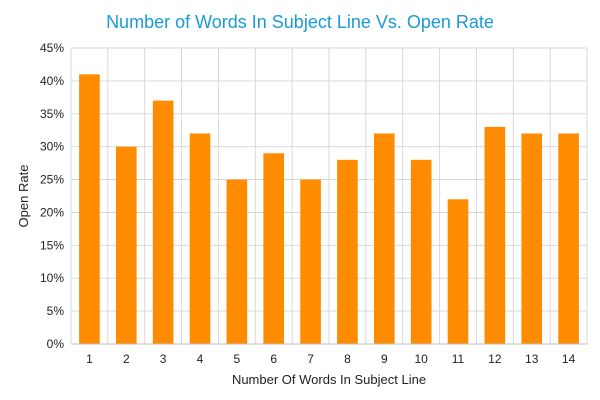 This screenshot has height=400, width=600. What do you see at coordinates (237, 359) in the screenshot?
I see `x-tick-label: 5` at bounding box center [237, 359].